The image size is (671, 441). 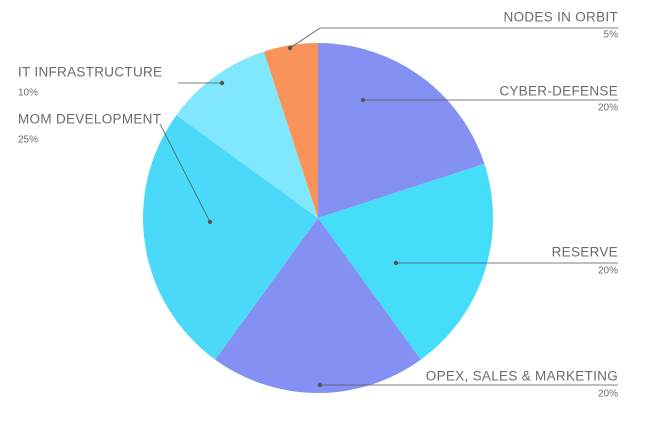 I want to click on slice-label: MOM DEVELOPMENT, so click(x=89, y=119).